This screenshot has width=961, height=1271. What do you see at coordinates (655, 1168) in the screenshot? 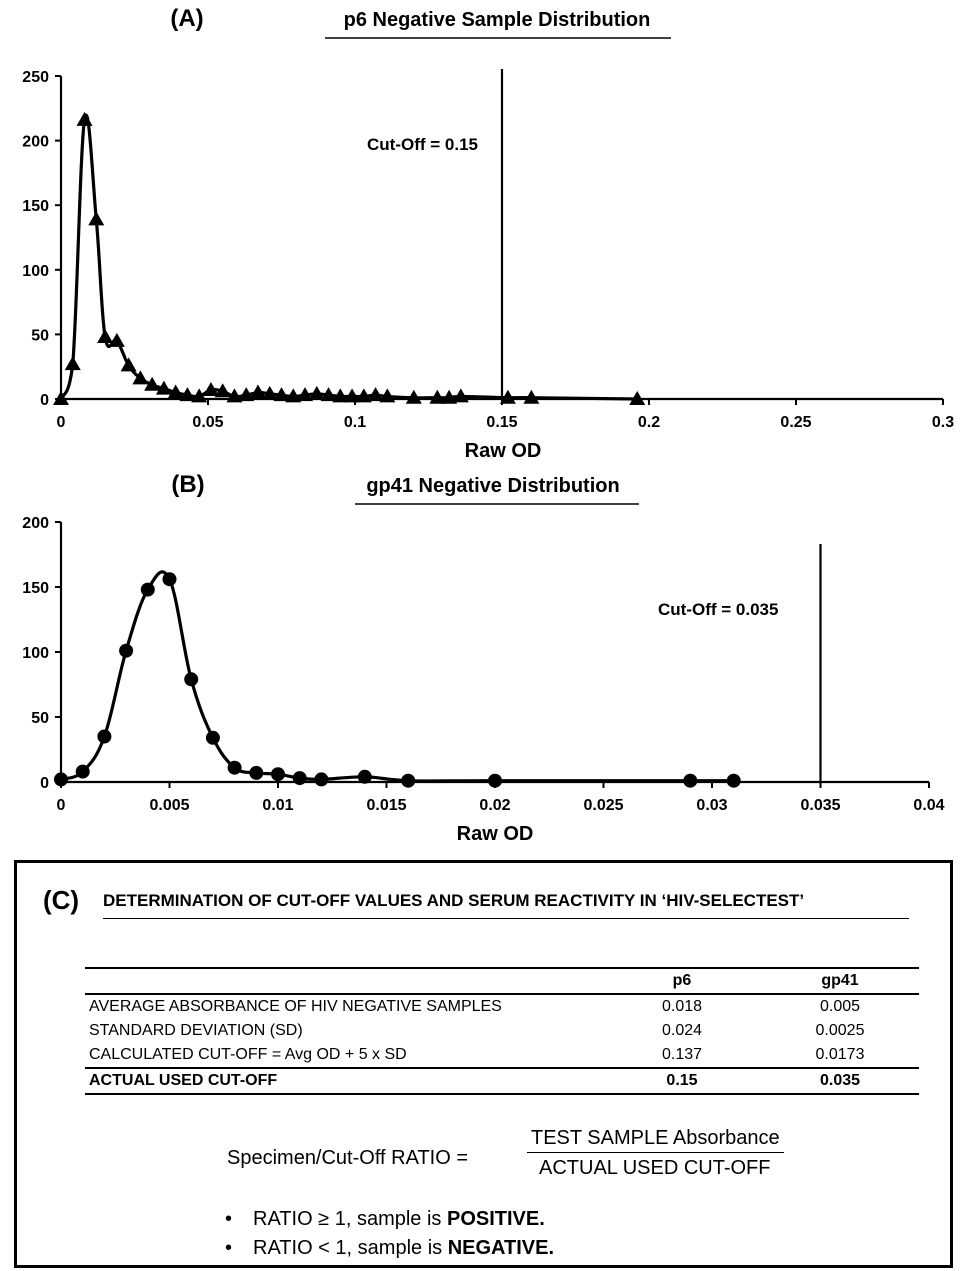
I see `formula-denominator: ACTUAL USED CUT-OFF` at bounding box center [655, 1168].